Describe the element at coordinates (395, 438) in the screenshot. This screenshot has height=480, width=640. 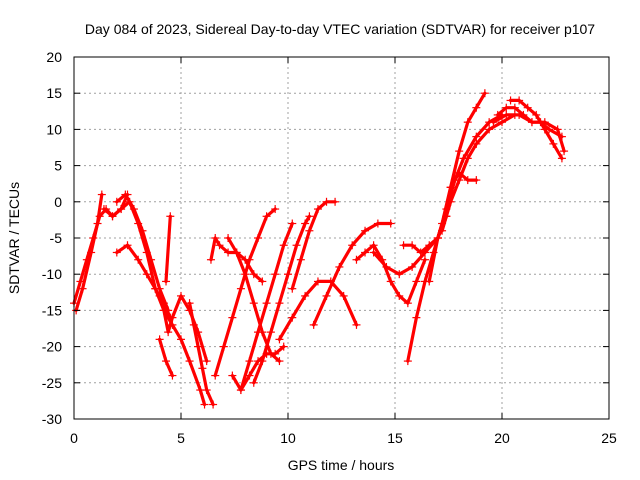
I see `x-tick-label: 15` at that location.